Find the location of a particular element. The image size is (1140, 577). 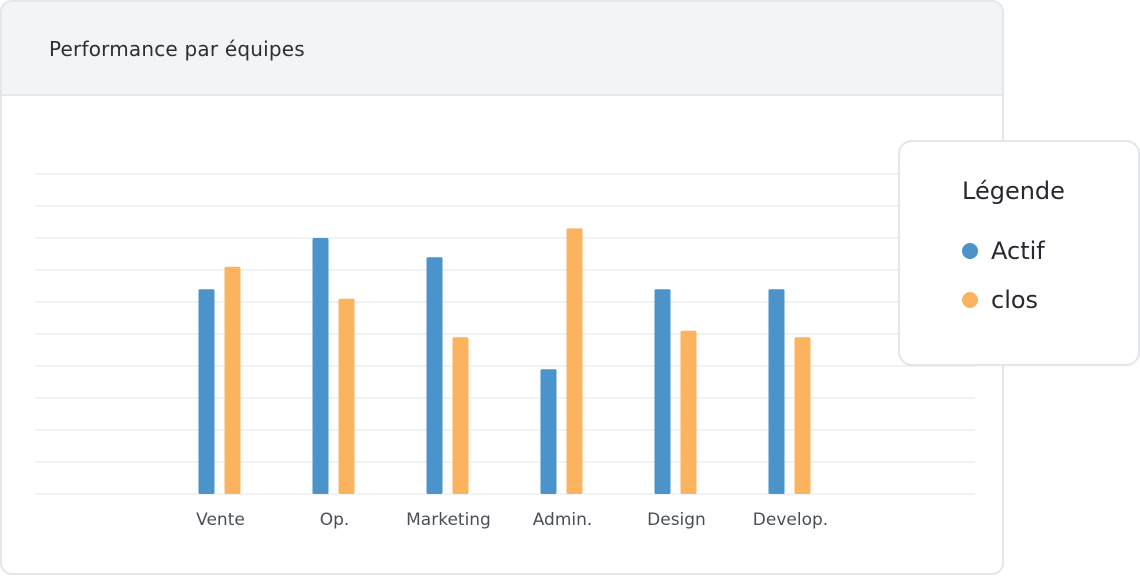

legend-panel: Légende Actif clos is located at coordinates (1019, 253).